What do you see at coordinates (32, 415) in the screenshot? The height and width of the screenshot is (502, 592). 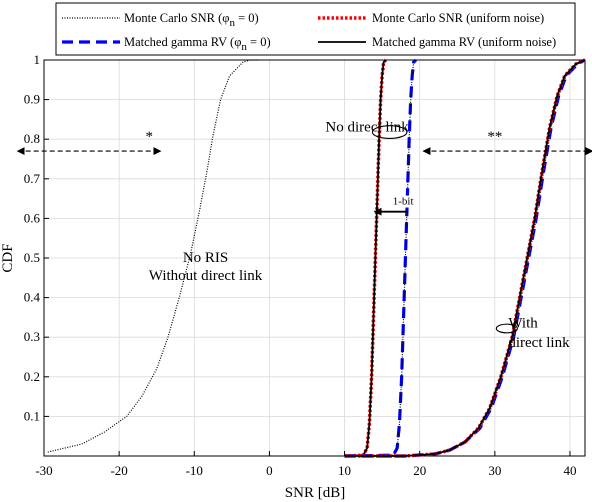 I see `y-tick-label: 0.1` at bounding box center [32, 415].